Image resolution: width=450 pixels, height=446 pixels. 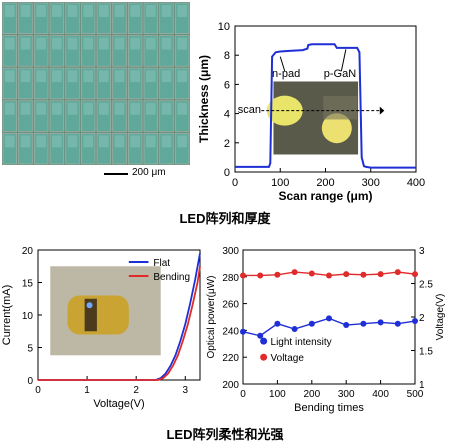 I want to click on x-axis-label: Voltage(V), so click(x=118, y=404).